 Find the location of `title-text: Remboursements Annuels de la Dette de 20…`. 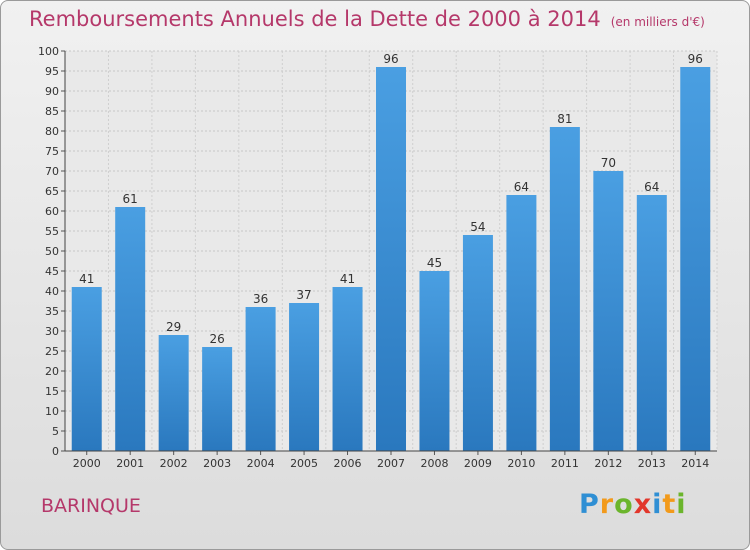

title-text: Remboursements Annuels de la Dette de 20… is located at coordinates (315, 19).